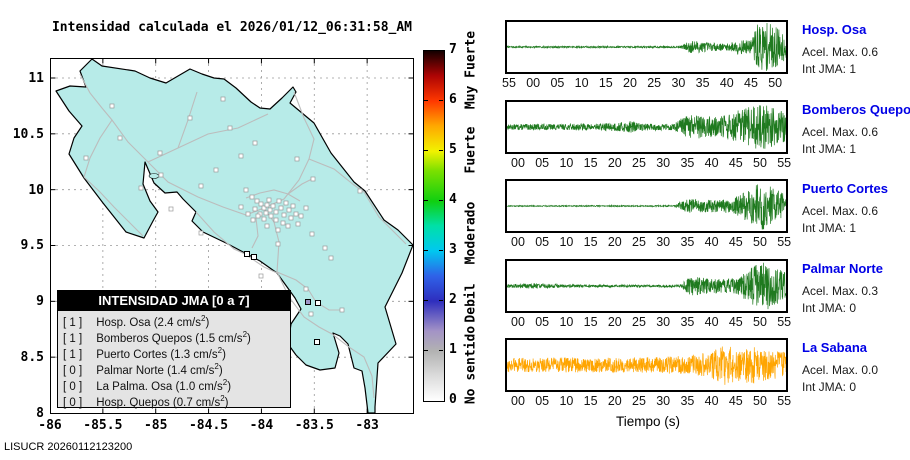 This screenshot has width=910, height=460. Describe the element at coordinates (453, 49) in the screenshot. I see `colorbar-value: 7` at that location.